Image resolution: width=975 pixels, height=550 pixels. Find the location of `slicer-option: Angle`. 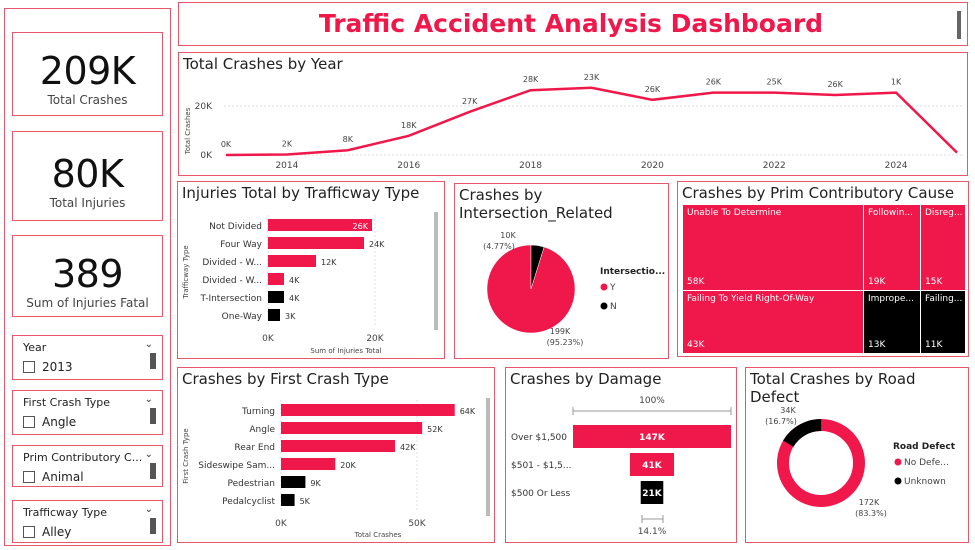

slicer-option: Angle is located at coordinates (49, 422).